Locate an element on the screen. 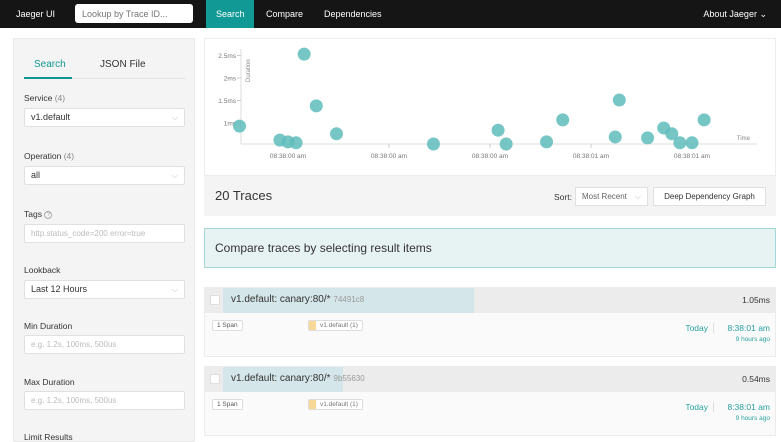  deep-dependency-graph-button: Deep Dependency Graph is located at coordinates (709, 196).